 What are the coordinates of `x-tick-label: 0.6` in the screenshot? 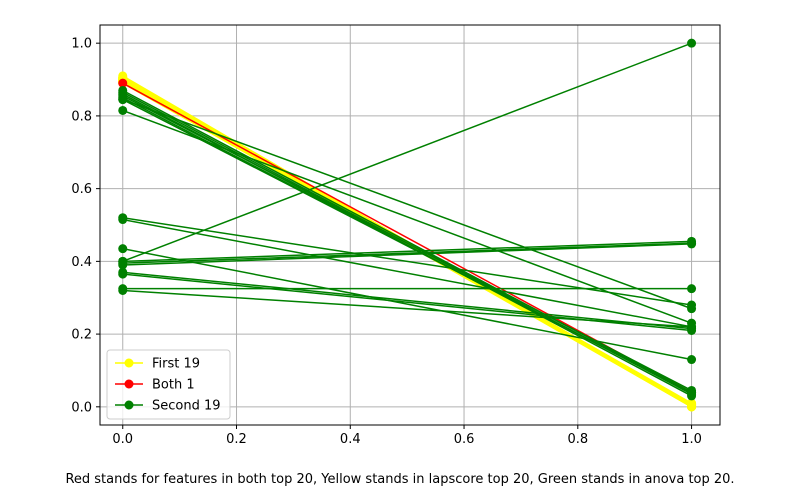 It's located at (464, 439).